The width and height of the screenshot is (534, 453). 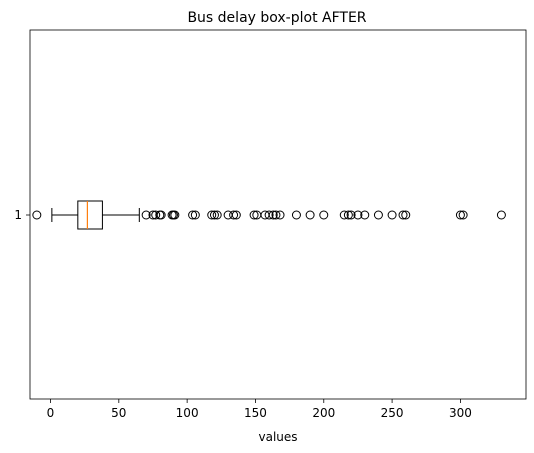 What do you see at coordinates (323, 413) in the screenshot?
I see `x-tick-label: 200` at bounding box center [323, 413].